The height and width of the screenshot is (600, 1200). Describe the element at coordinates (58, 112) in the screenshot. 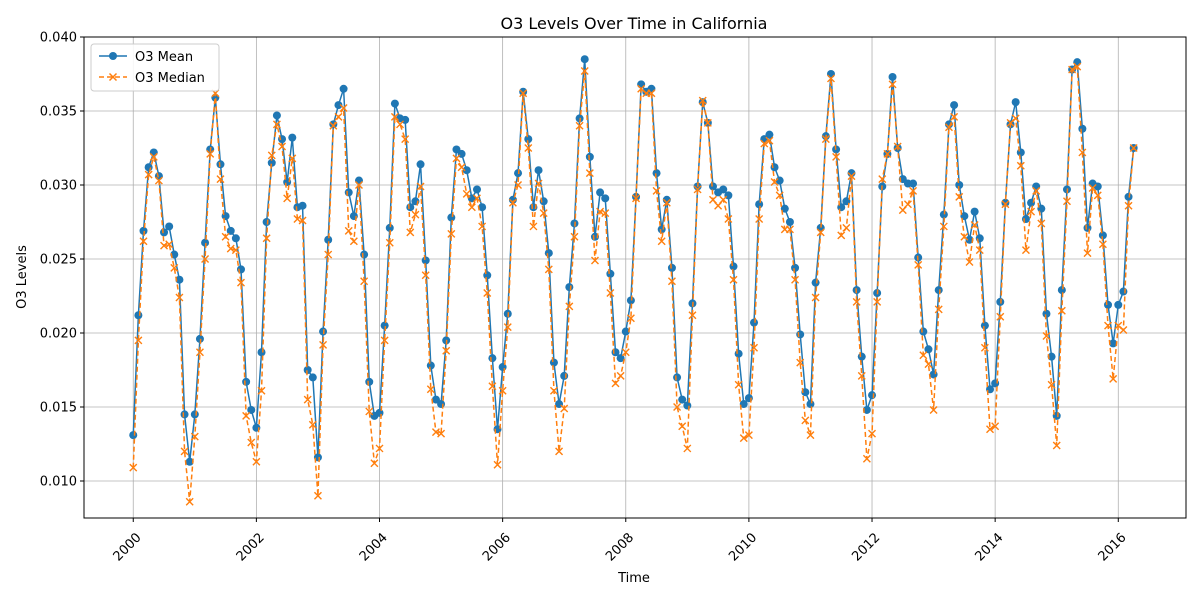

I see `y-tick-label: 0.035` at that location.